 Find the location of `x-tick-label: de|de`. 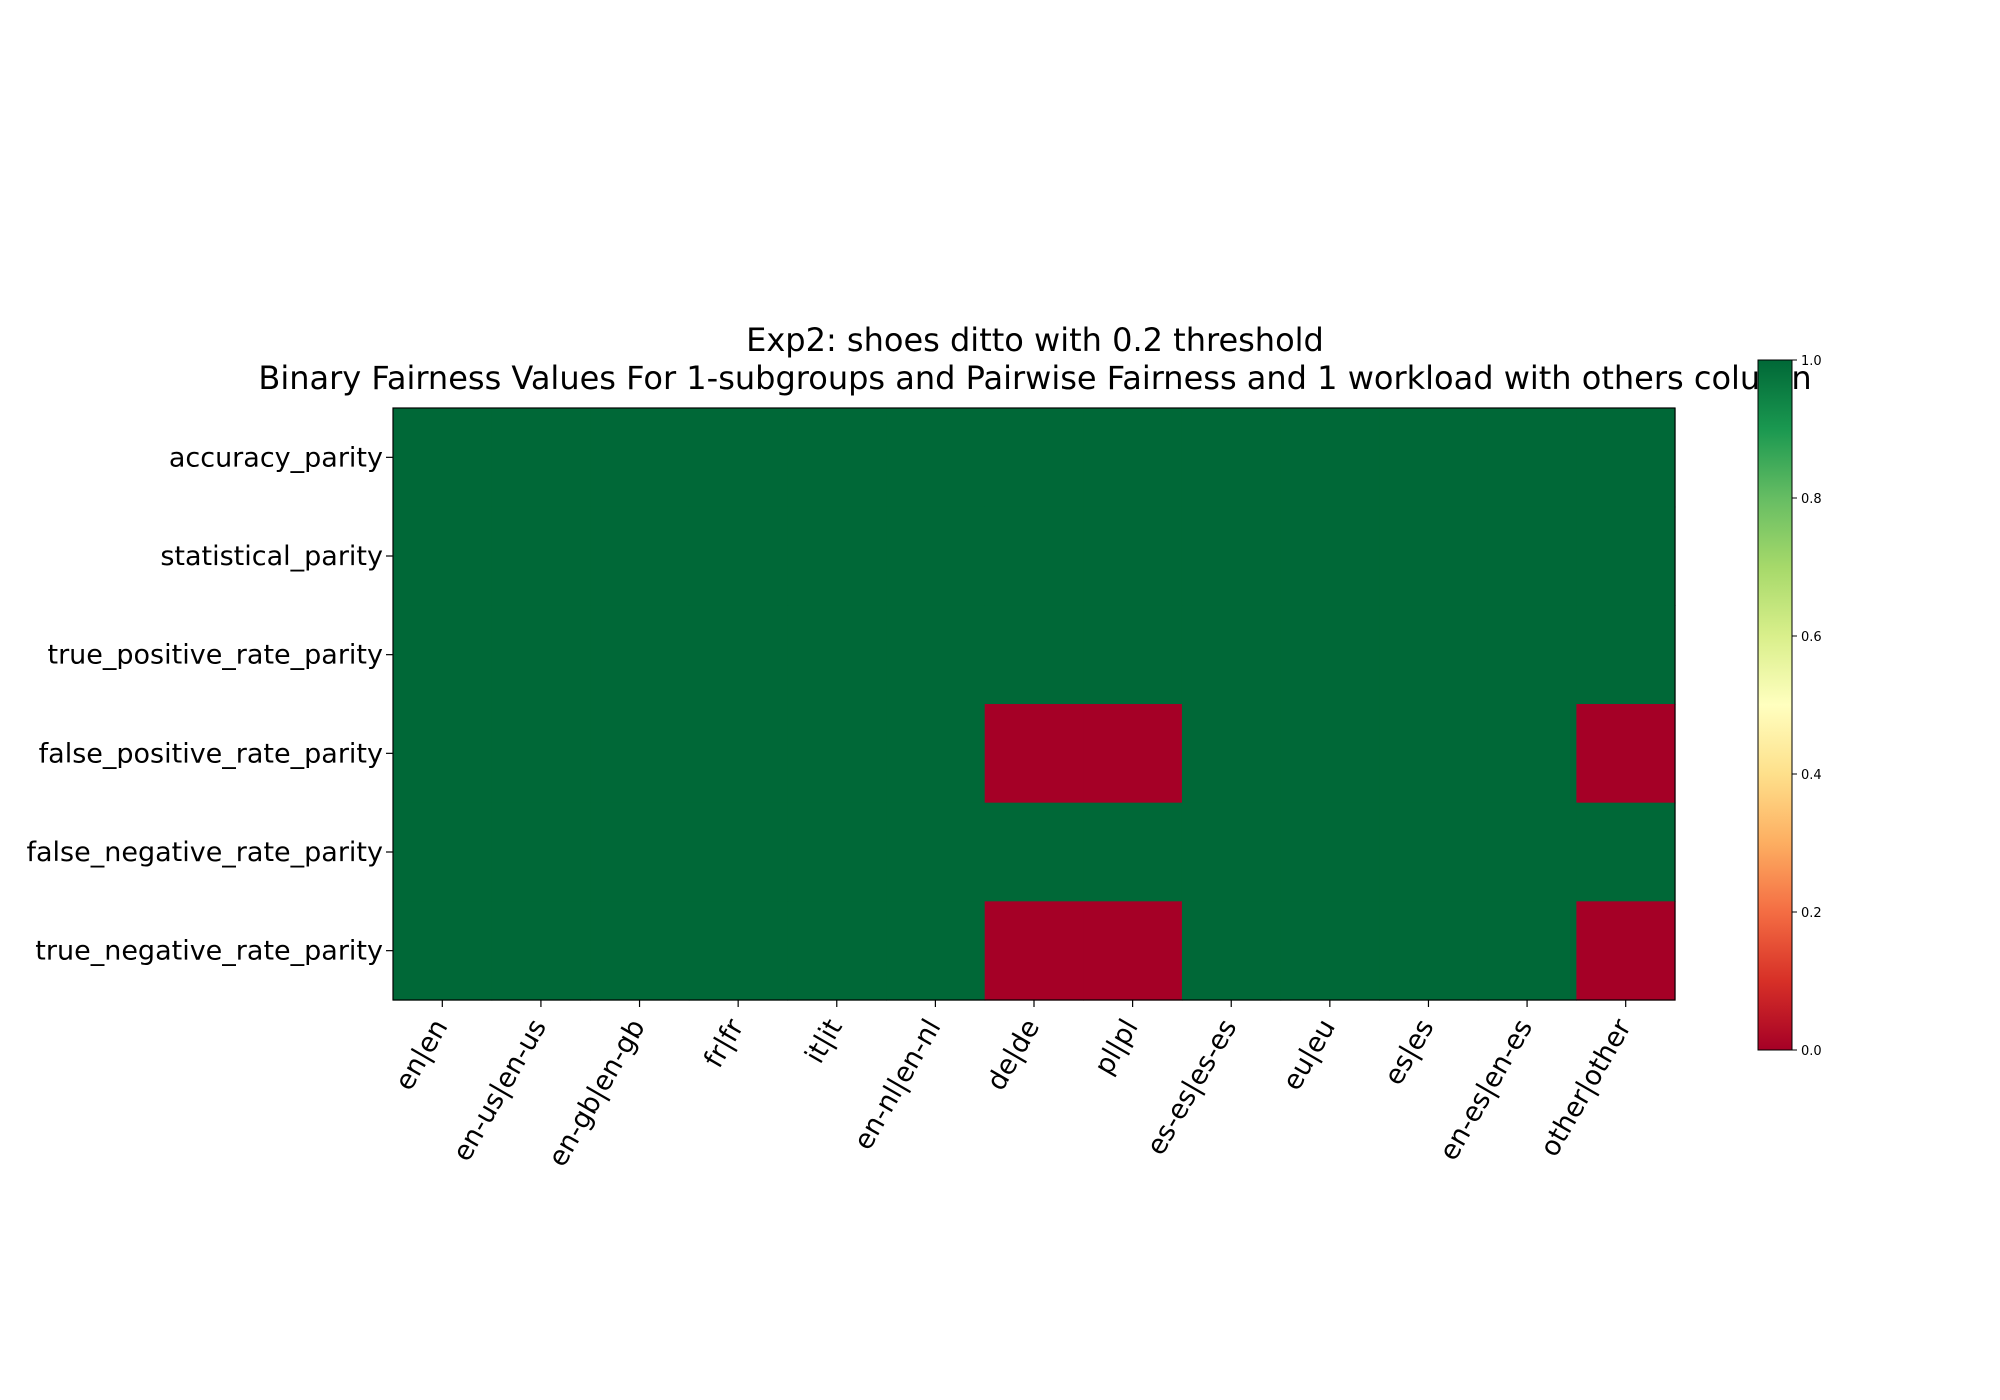

x-tick-label: de|de is located at coordinates (1013, 1055).